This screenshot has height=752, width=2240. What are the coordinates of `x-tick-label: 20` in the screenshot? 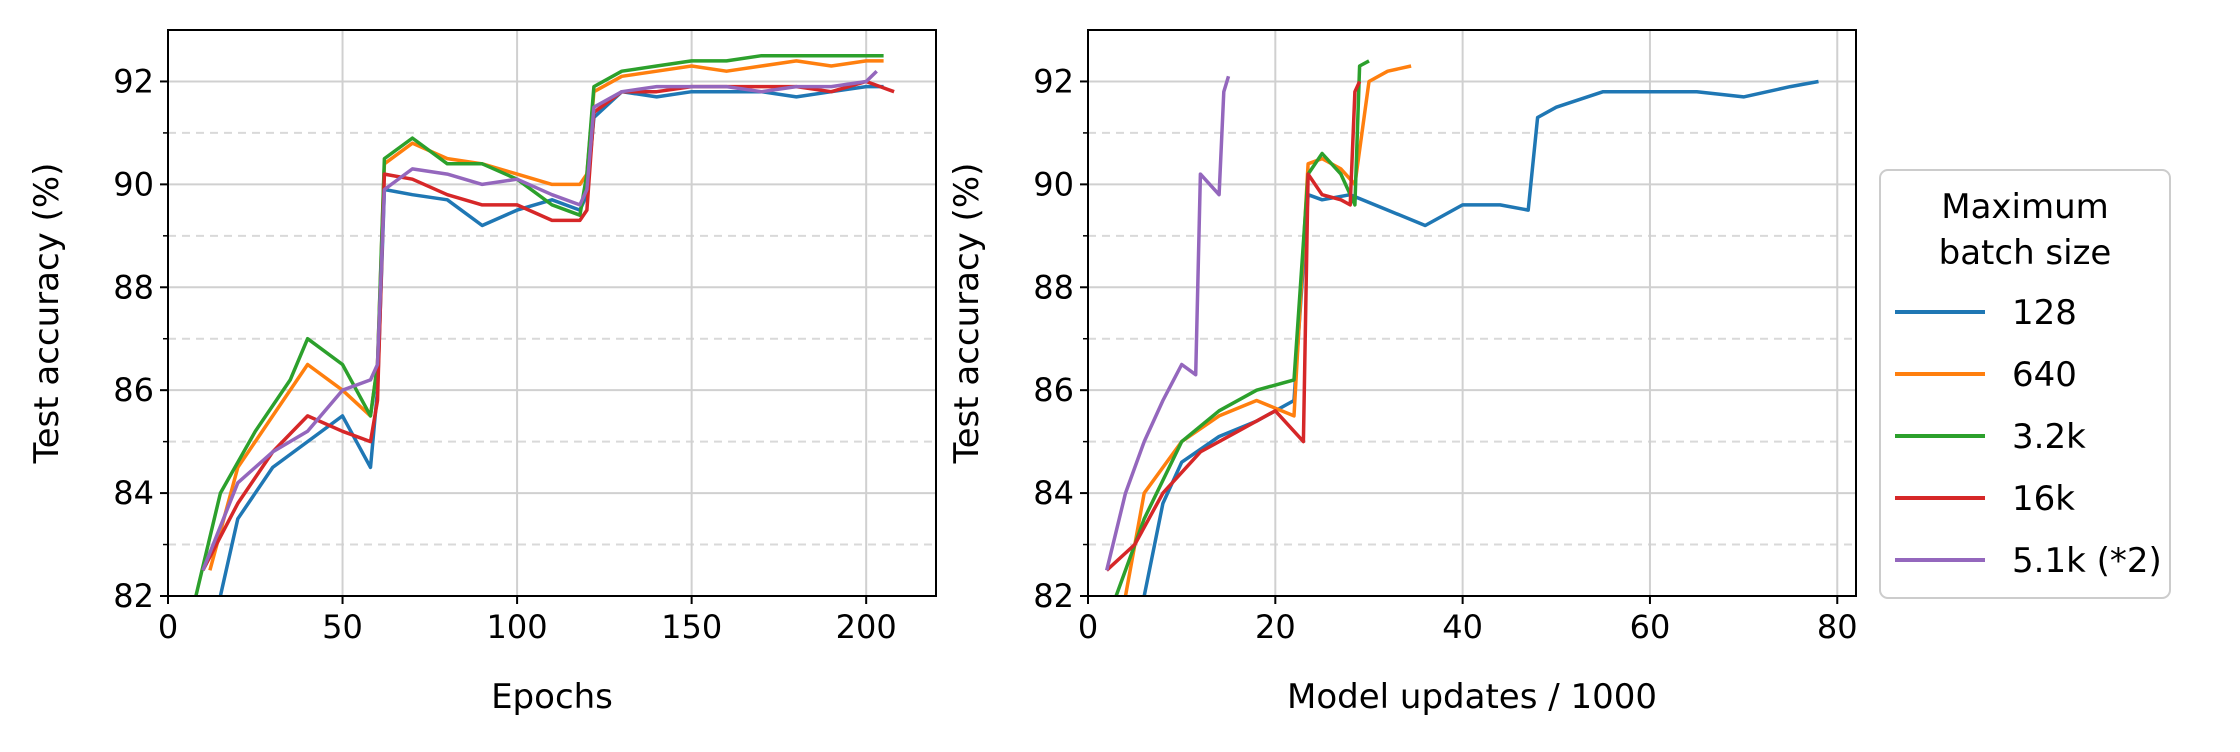 It's located at (1275, 627).